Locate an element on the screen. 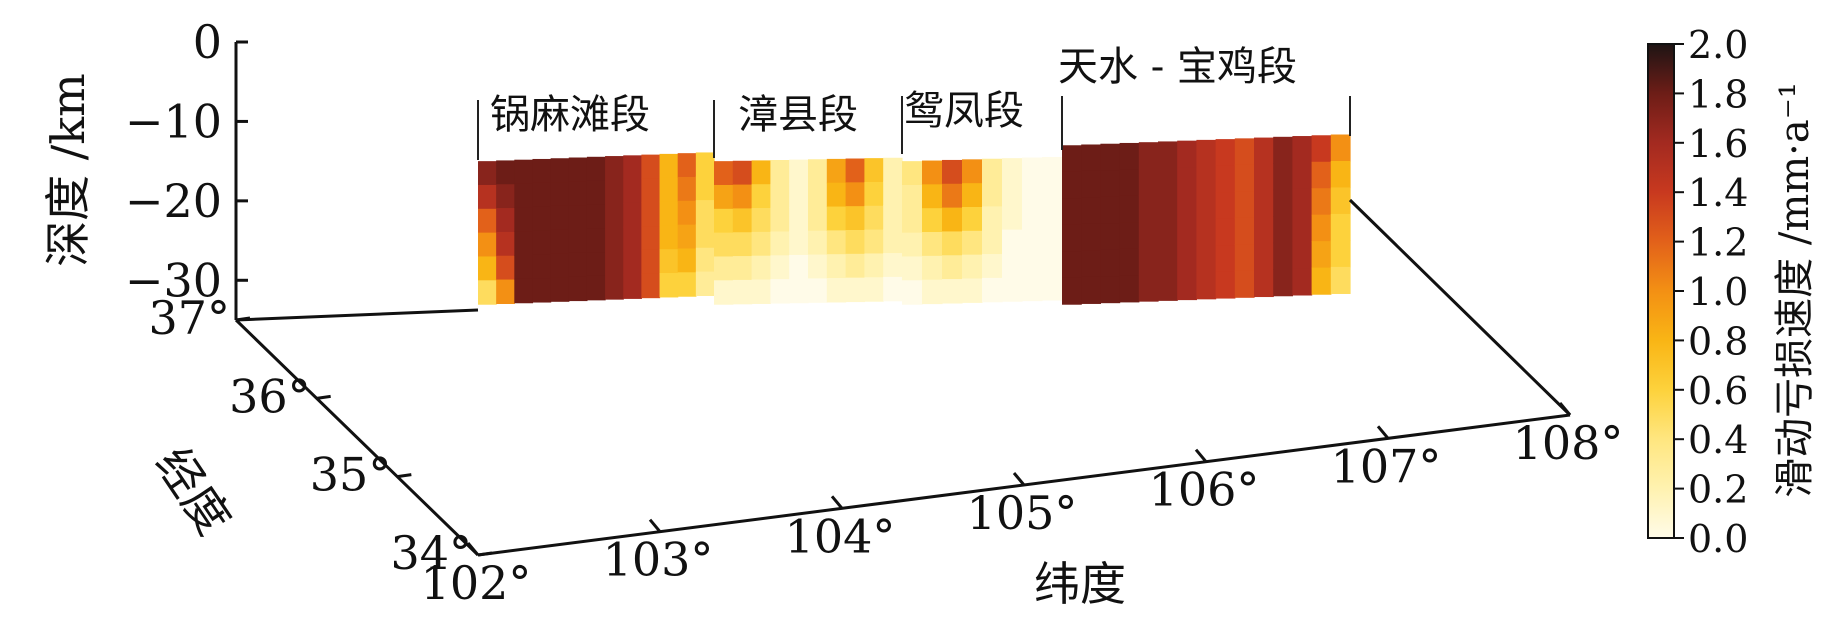 This screenshot has height=619, width=1843. segment-label-2: 漳县段 is located at coordinates (798, 115).